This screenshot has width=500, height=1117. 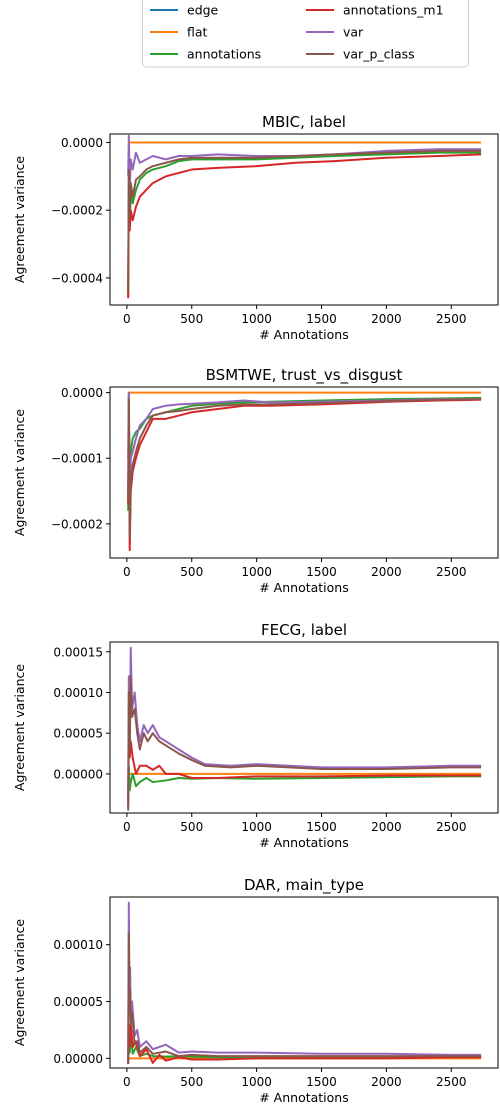 What do you see at coordinates (224, 54) in the screenshot?
I see `legend-label-annotations: annotations` at bounding box center [224, 54].